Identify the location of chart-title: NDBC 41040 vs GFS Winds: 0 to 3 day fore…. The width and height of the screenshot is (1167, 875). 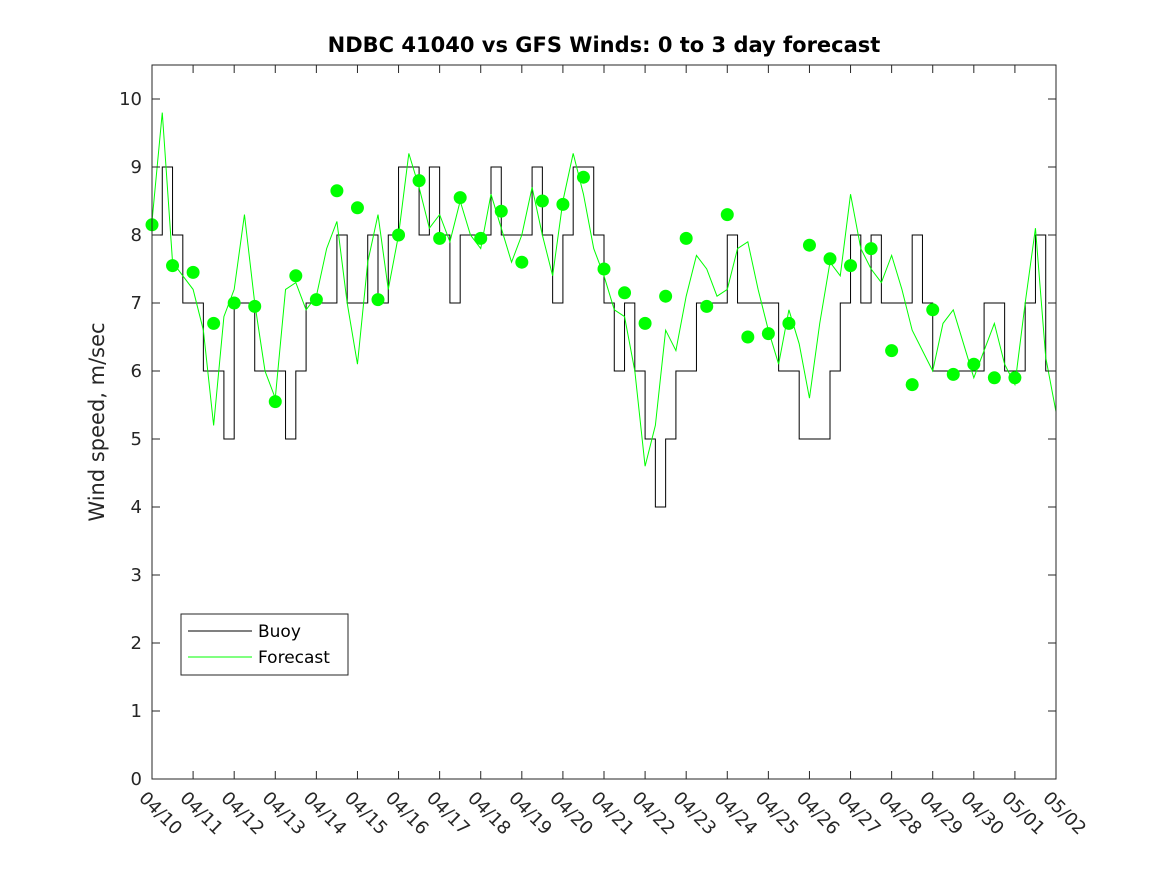
(604, 45).